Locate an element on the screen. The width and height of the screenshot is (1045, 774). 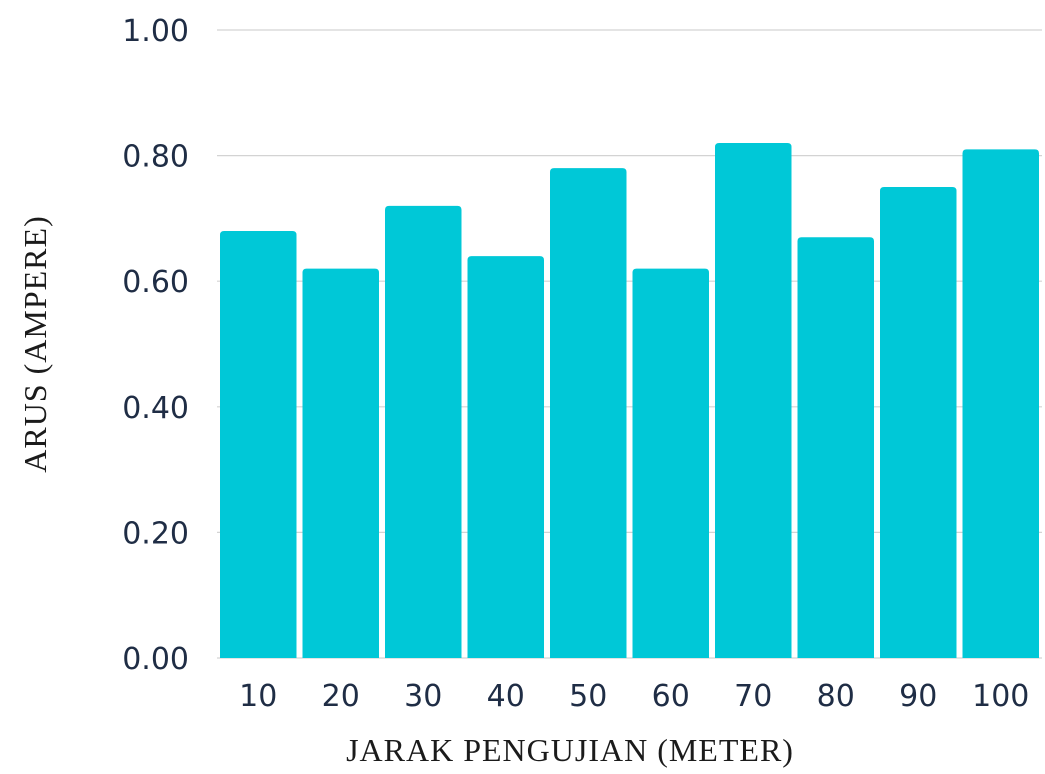
x-tick-label: 50 is located at coordinates (588, 696).